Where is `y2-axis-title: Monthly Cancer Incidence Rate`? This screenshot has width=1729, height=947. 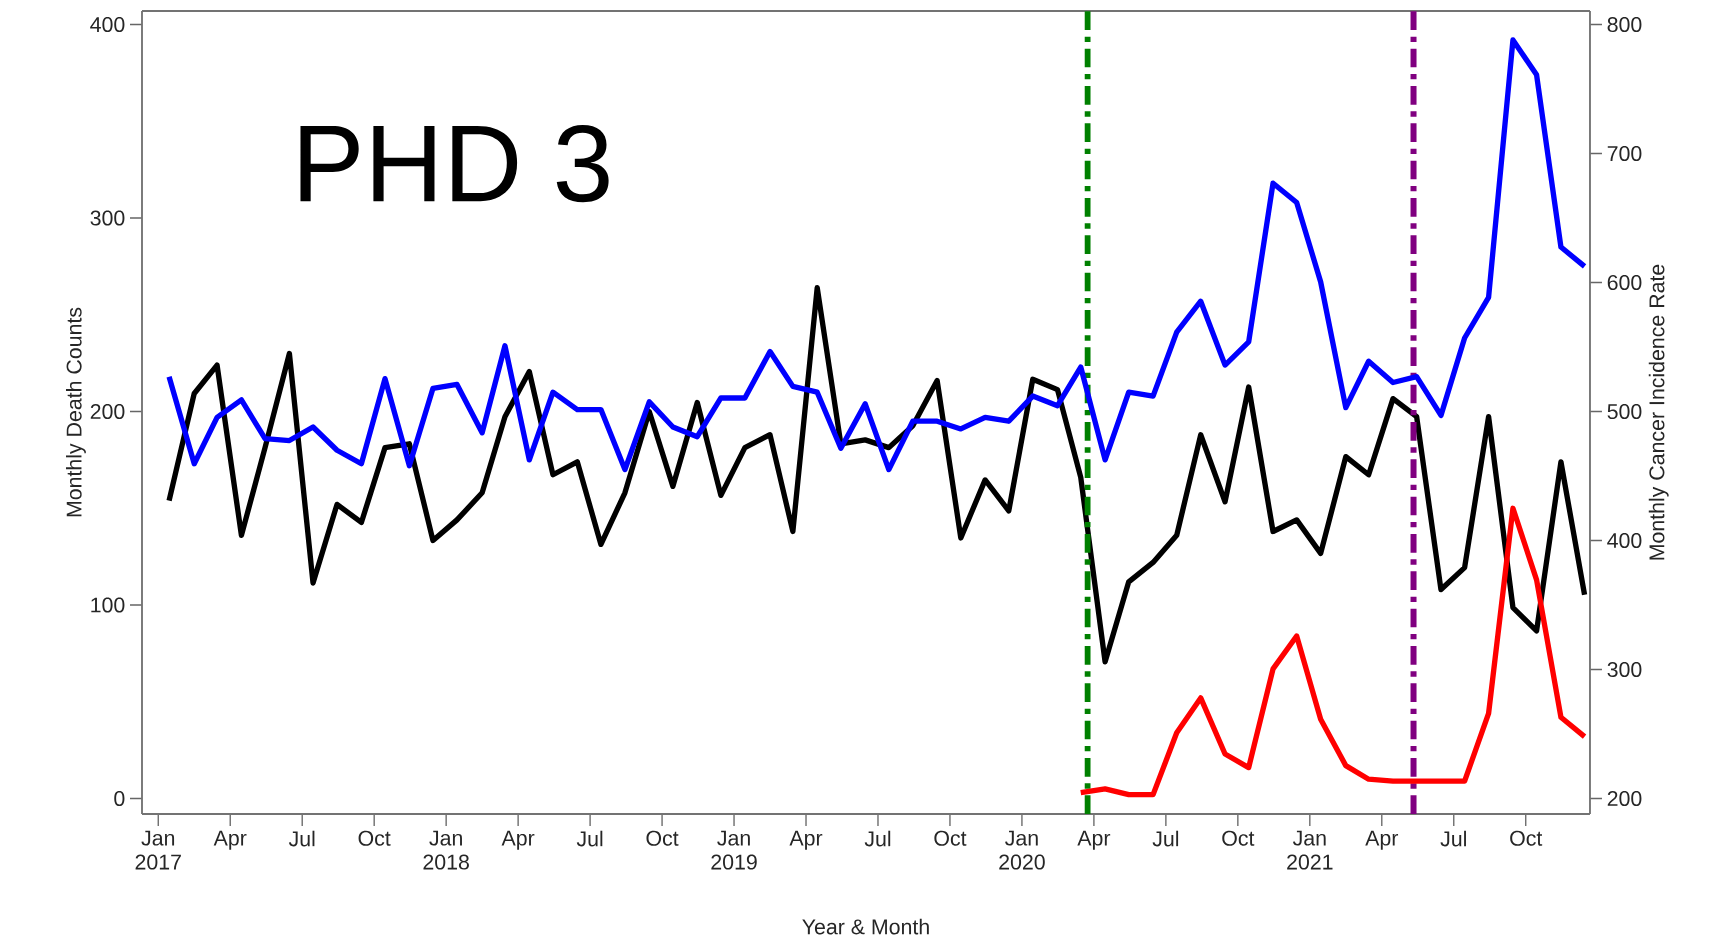
y2-axis-title: Monthly Cancer Incidence Rate is located at coordinates (1658, 412).